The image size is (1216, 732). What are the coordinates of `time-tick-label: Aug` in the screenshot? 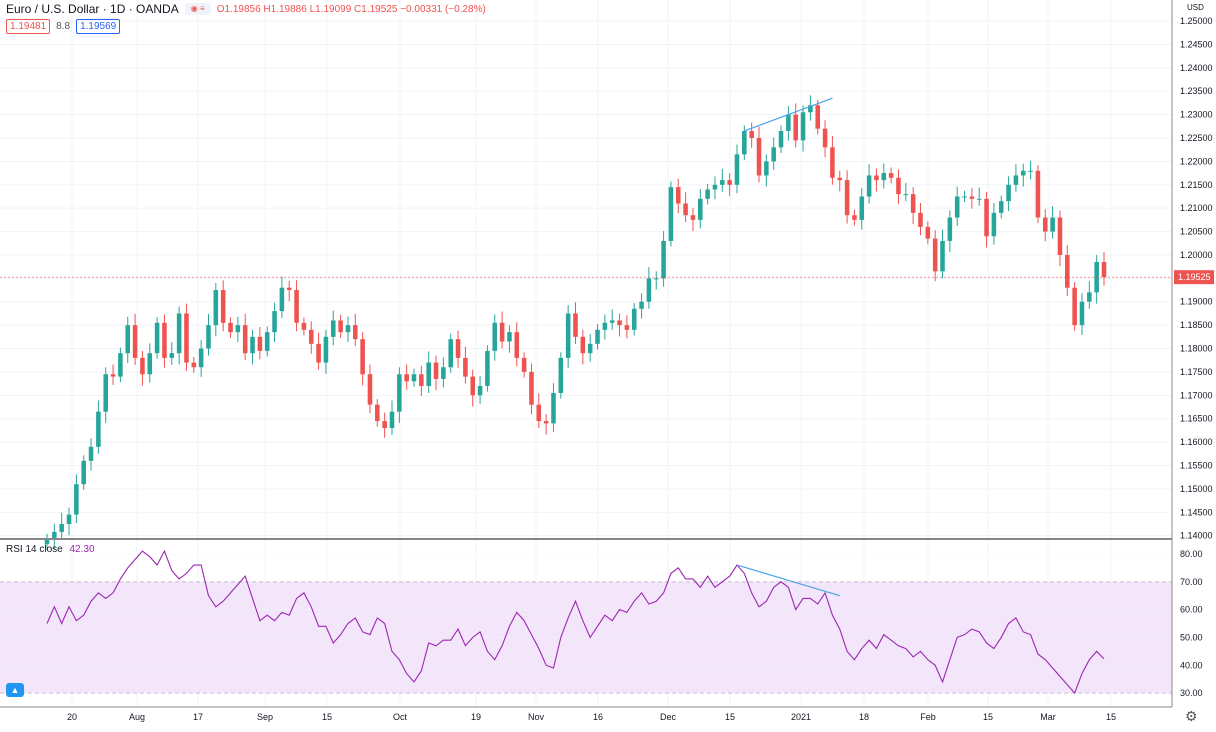 It's located at (137, 717).